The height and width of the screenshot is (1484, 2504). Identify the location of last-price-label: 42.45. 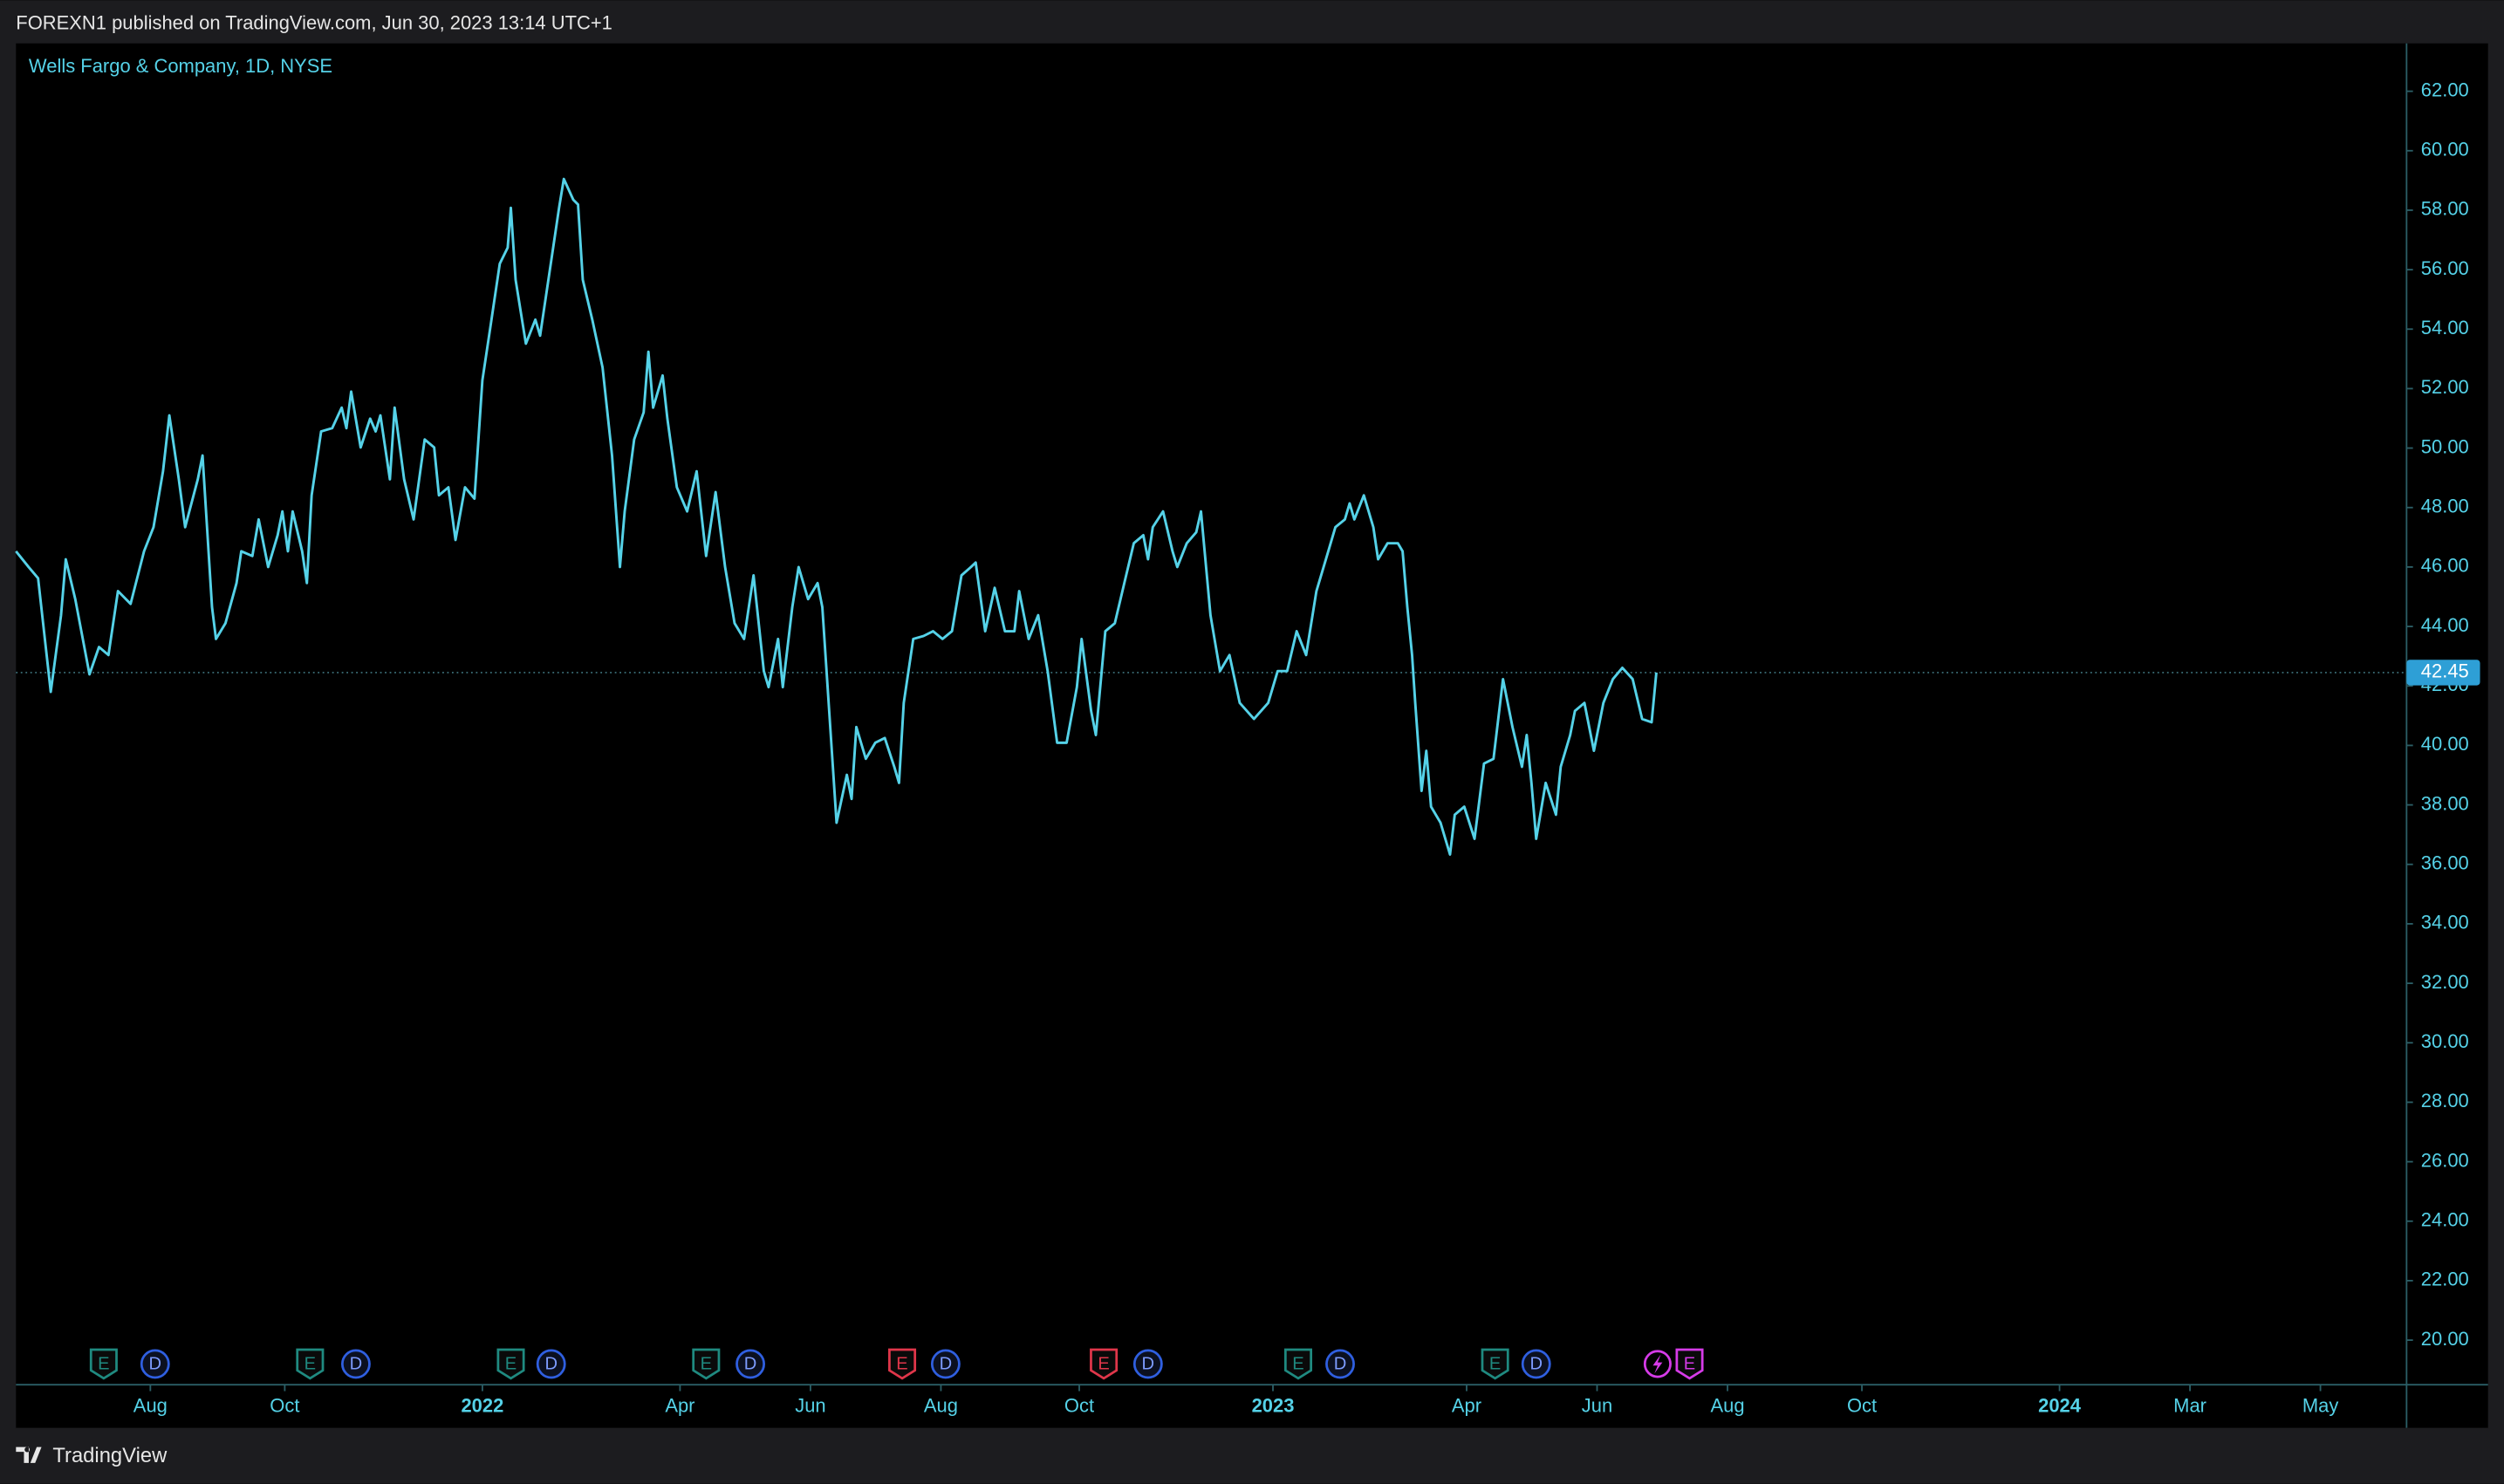
(2445, 671).